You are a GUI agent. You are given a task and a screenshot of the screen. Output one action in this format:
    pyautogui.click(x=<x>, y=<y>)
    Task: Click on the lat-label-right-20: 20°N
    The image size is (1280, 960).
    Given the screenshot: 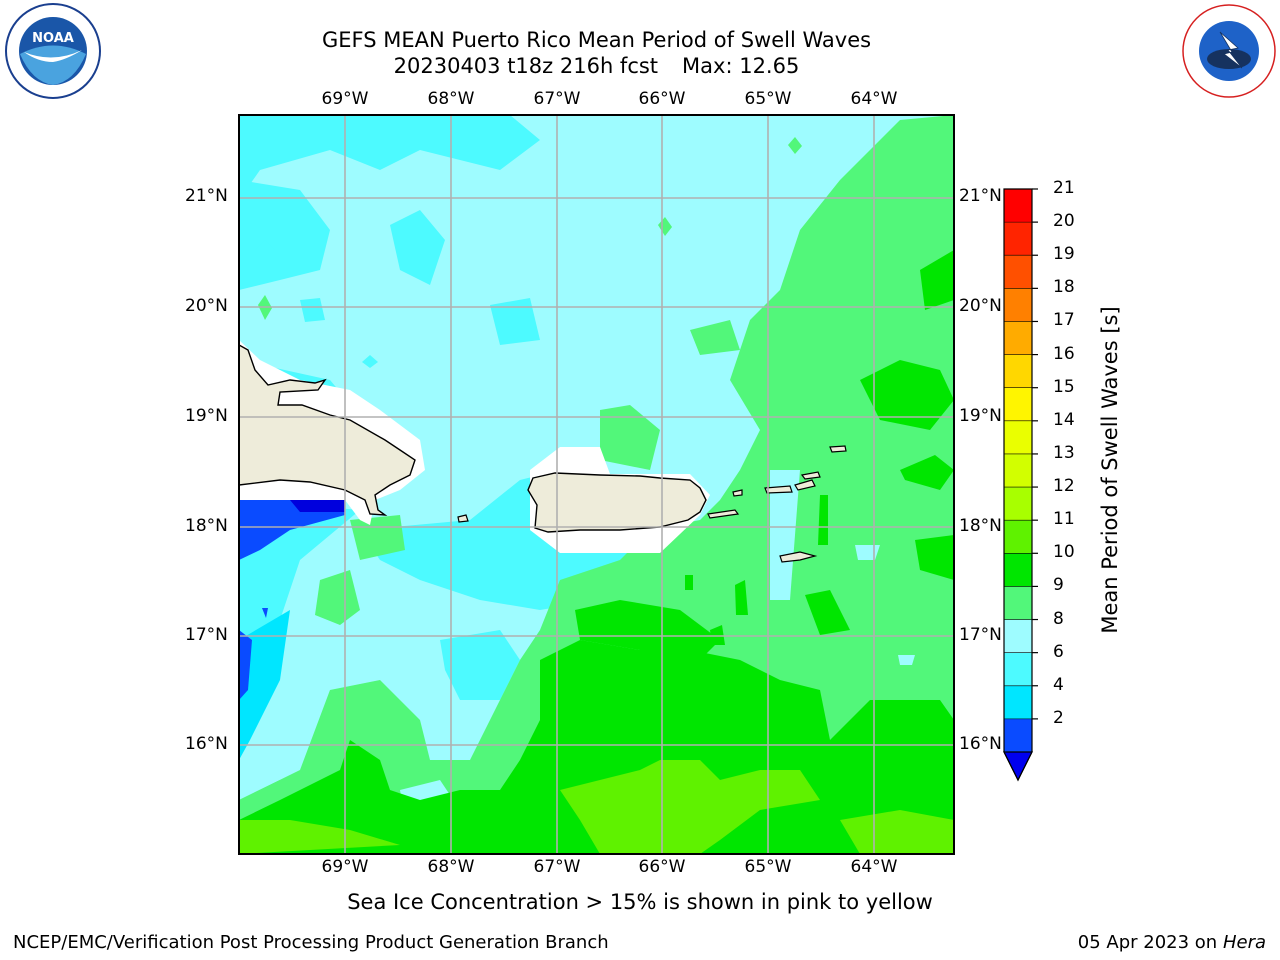 What is the action you would take?
    pyautogui.click(x=980, y=306)
    